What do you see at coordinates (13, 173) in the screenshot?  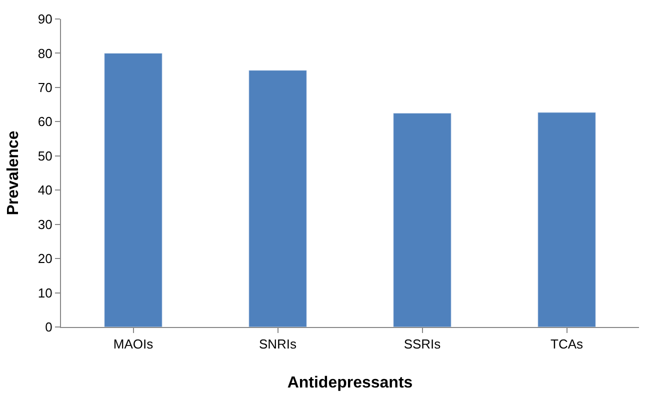 I see `y-axis-title: Prevalence` at bounding box center [13, 173].